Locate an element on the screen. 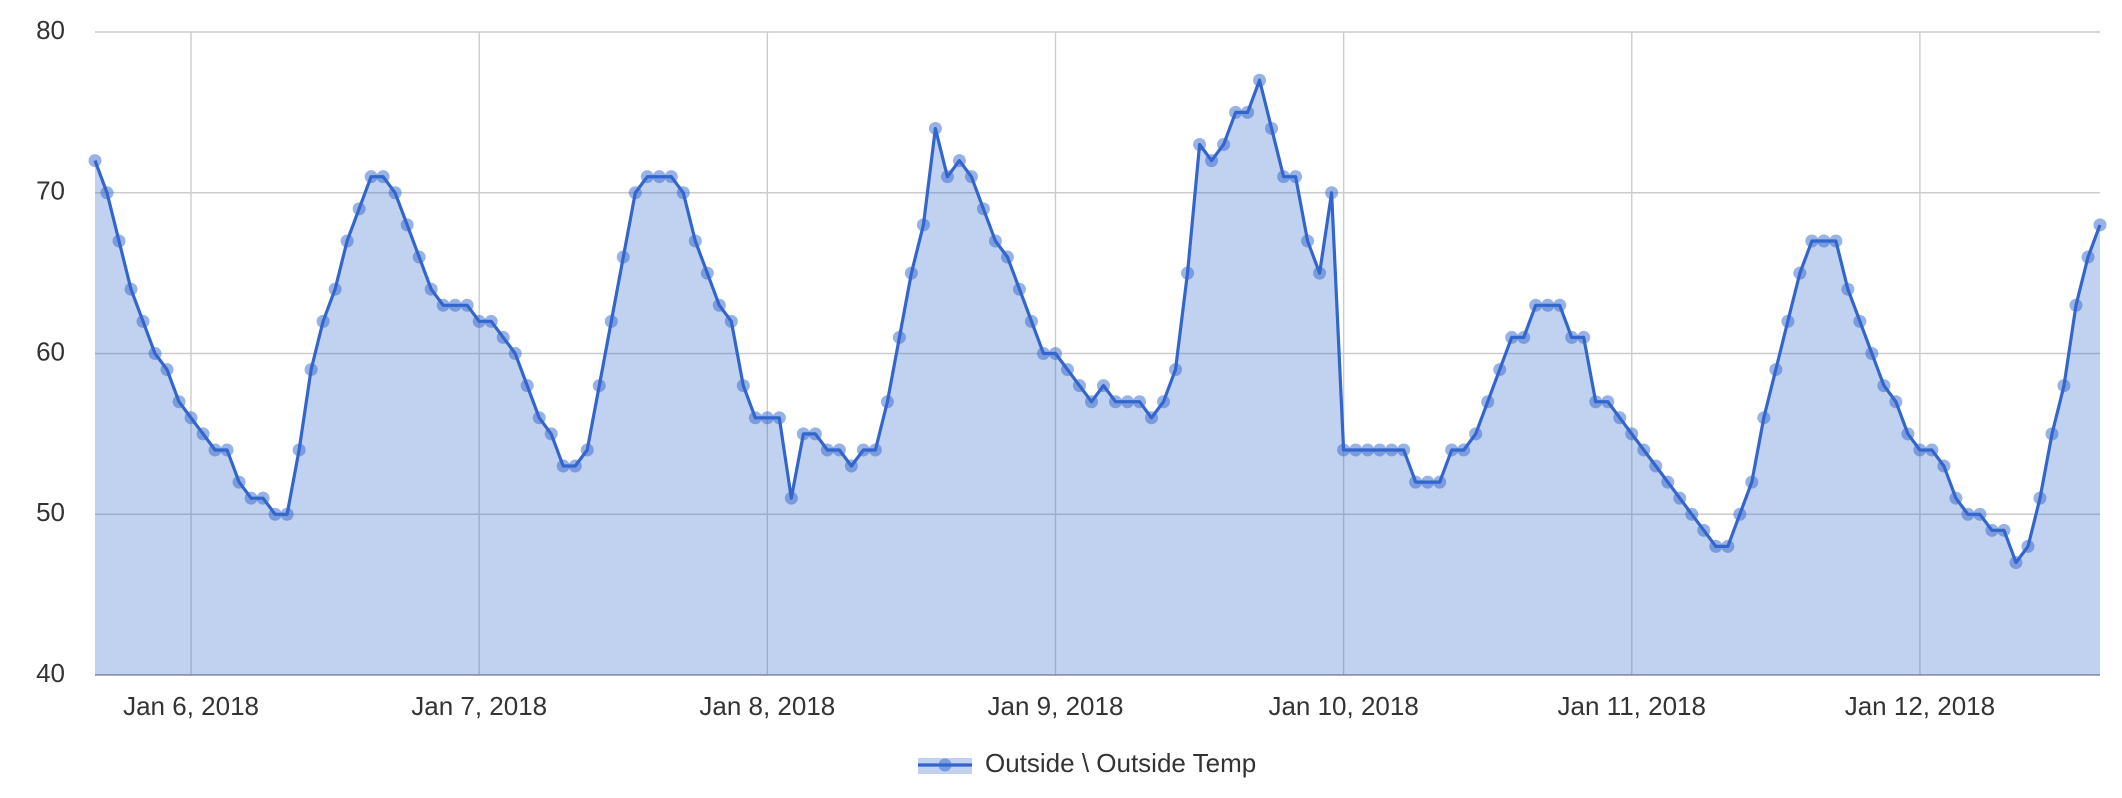  y-tick-label: 50 is located at coordinates (50, 512).